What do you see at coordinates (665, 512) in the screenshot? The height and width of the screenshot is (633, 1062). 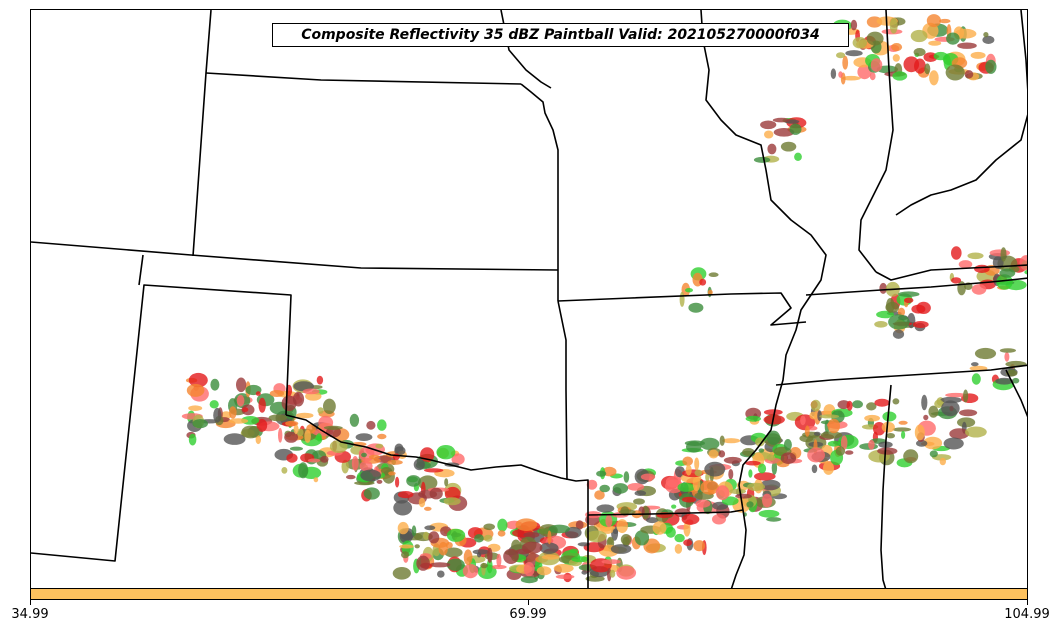 I see `state-border-ar-la` at bounding box center [665, 512].